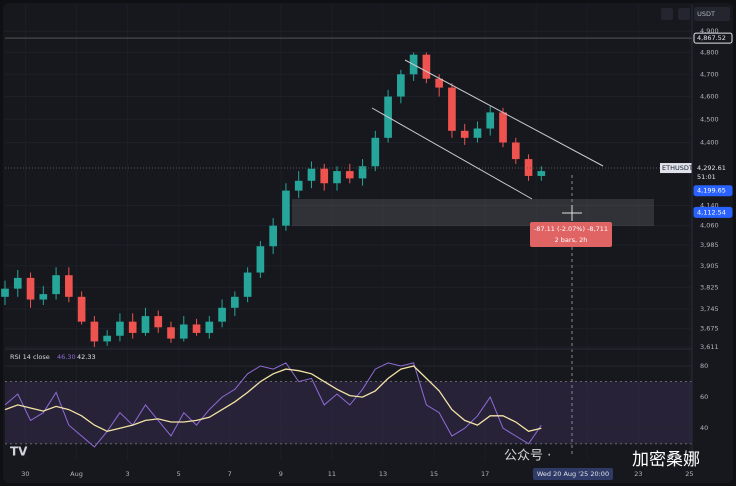 This screenshot has width=736, height=486. Describe the element at coordinates (332, 474) in the screenshot. I see `x-tick-label: 11` at that location.